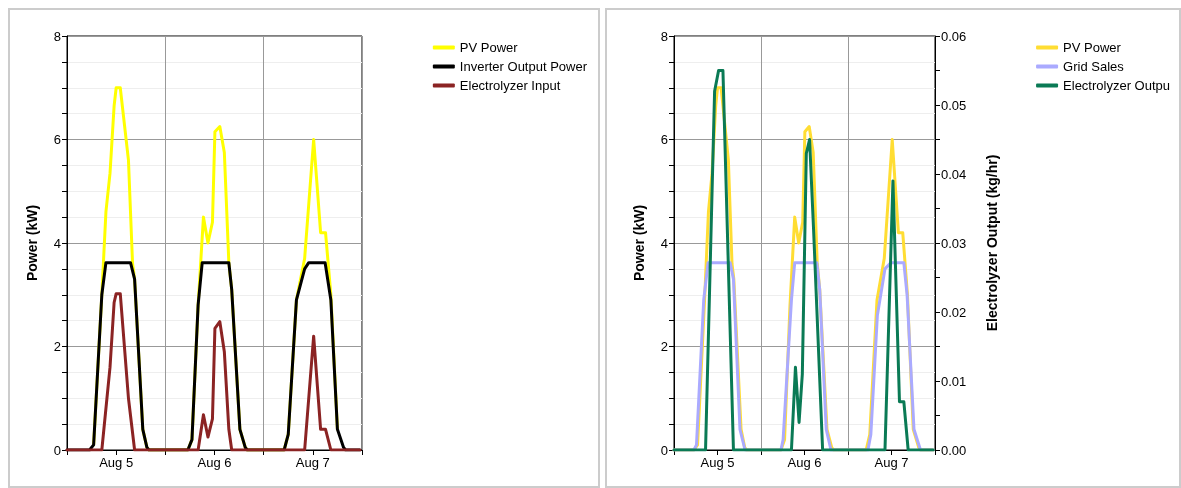 This screenshot has width=1181, height=488. Describe the element at coordinates (510, 85) in the screenshot. I see `legend-label: Electrolyzer Input` at that location.